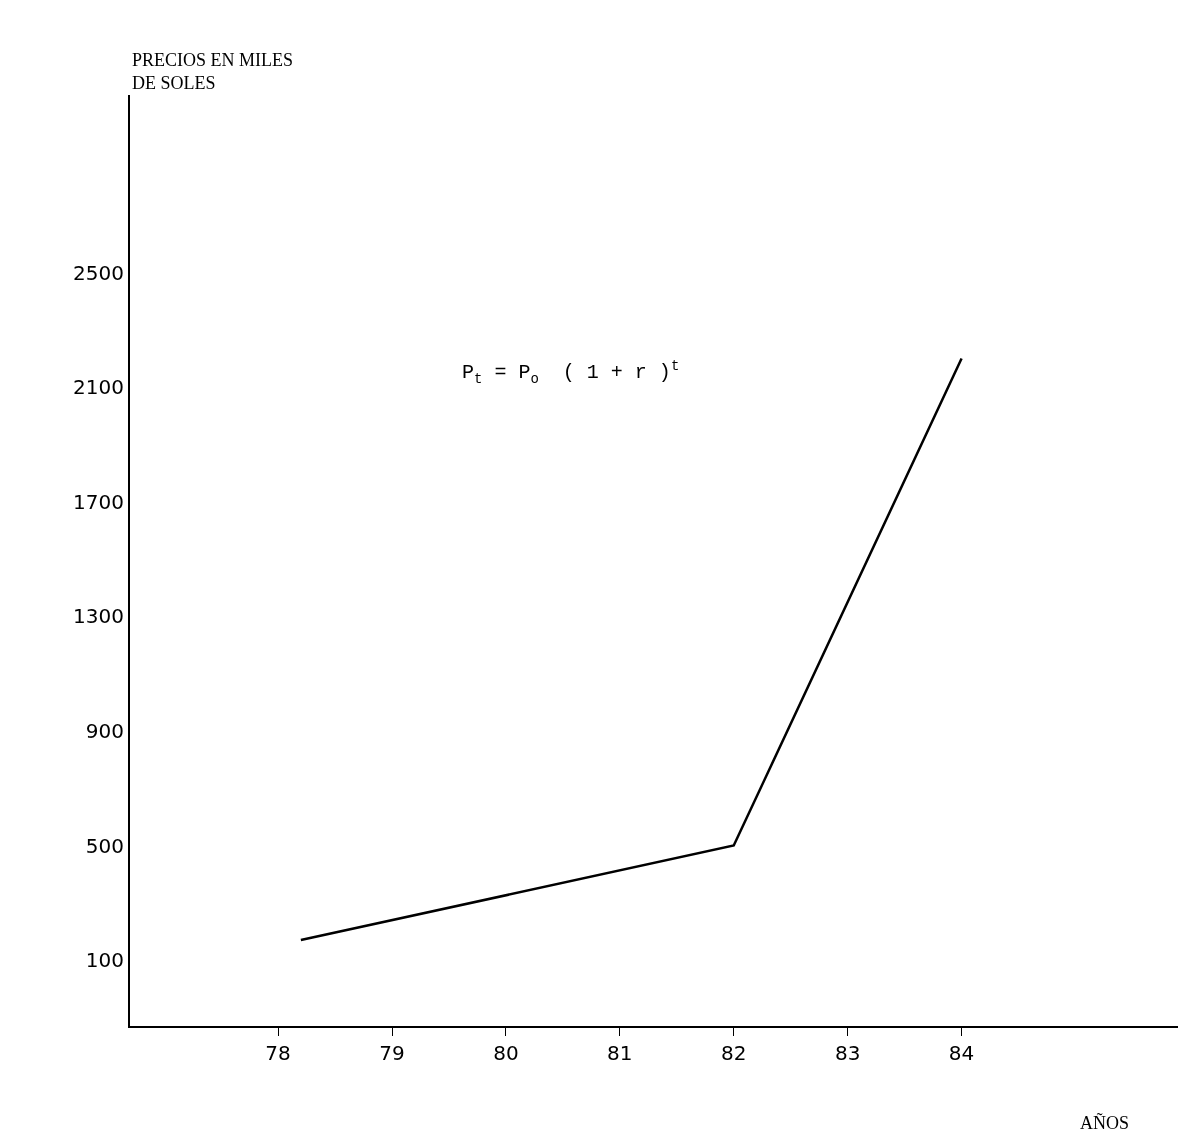 This screenshot has height=1131, width=1188. Describe the element at coordinates (392, 1053) in the screenshot. I see `x-tick-label: 79` at that location.